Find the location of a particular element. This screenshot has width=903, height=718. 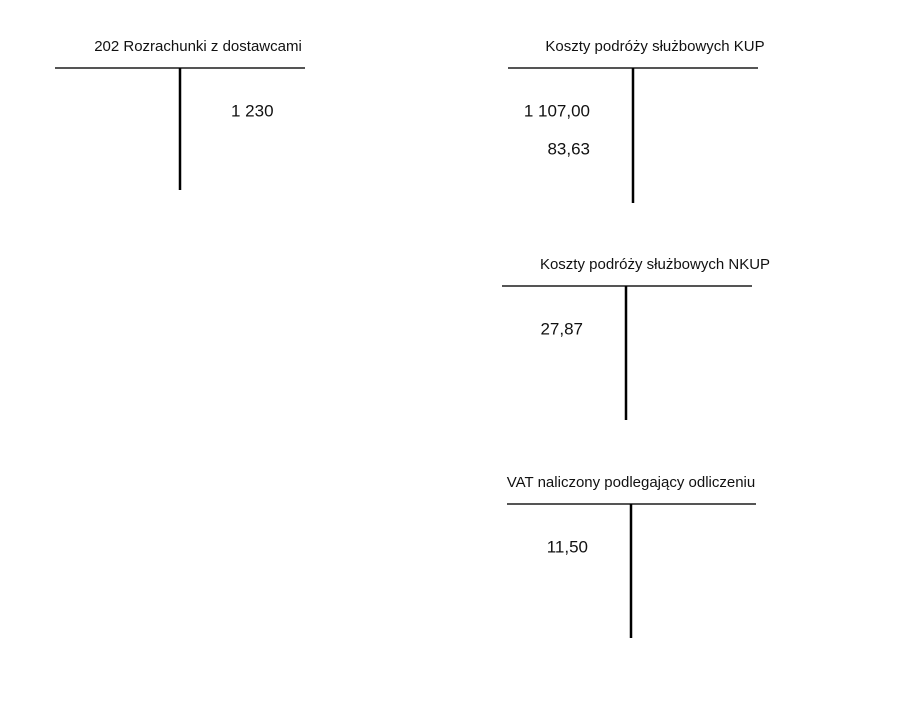

debit-entry: 27,87 is located at coordinates (561, 328).